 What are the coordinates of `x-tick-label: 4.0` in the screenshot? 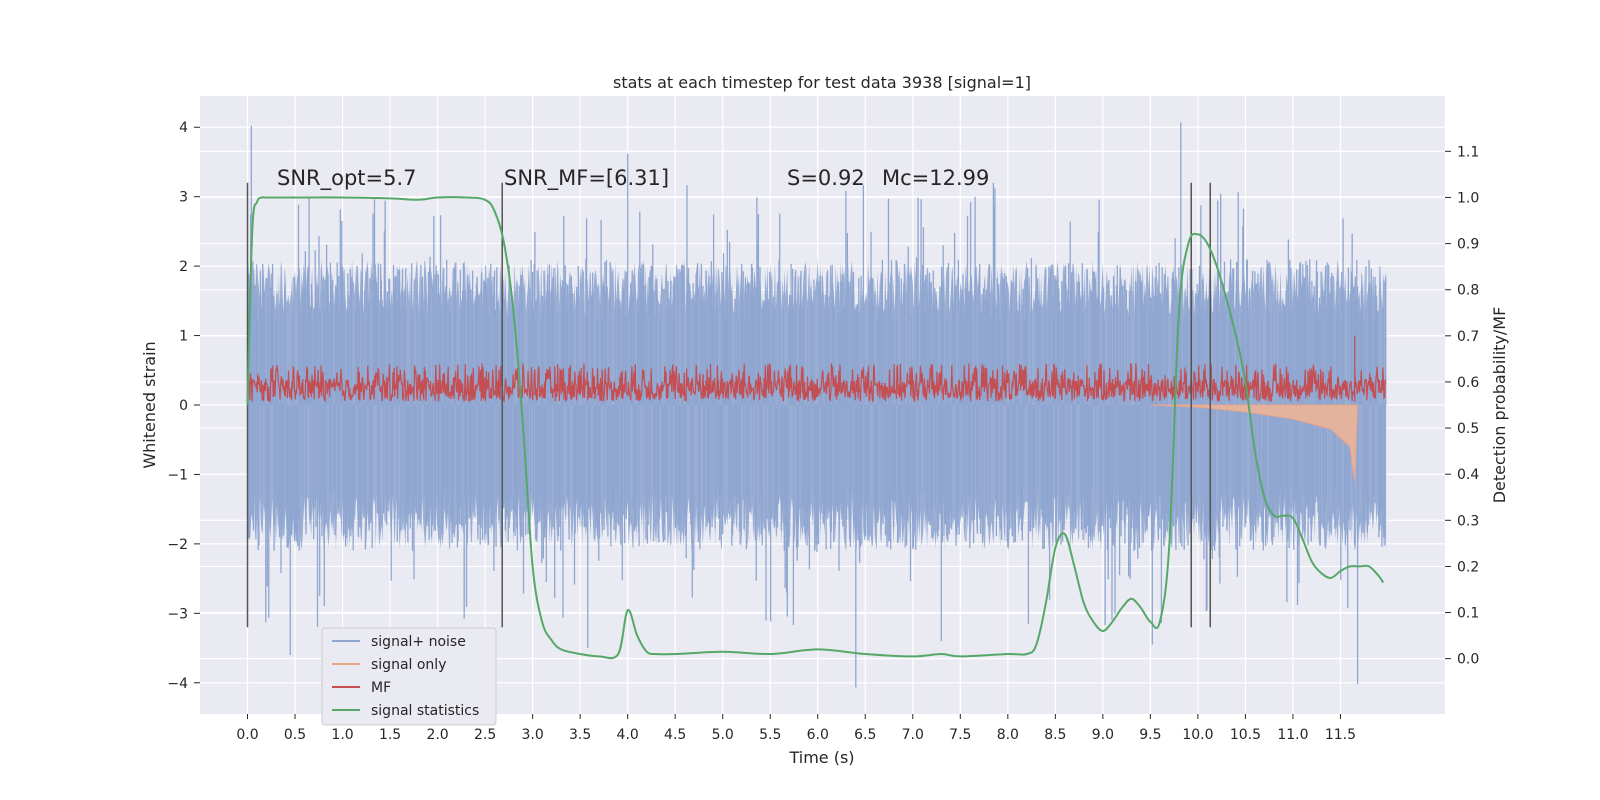 It's located at (628, 735).